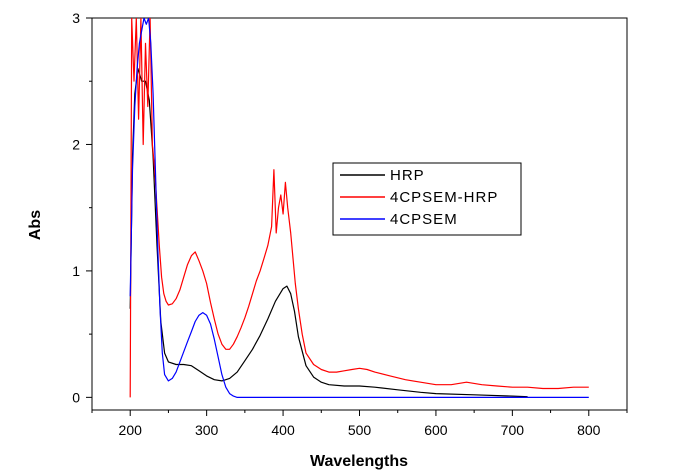 Image resolution: width=693 pixels, height=473 pixels. Describe the element at coordinates (76, 397) in the screenshot. I see `y-tick-label: 0` at that location.